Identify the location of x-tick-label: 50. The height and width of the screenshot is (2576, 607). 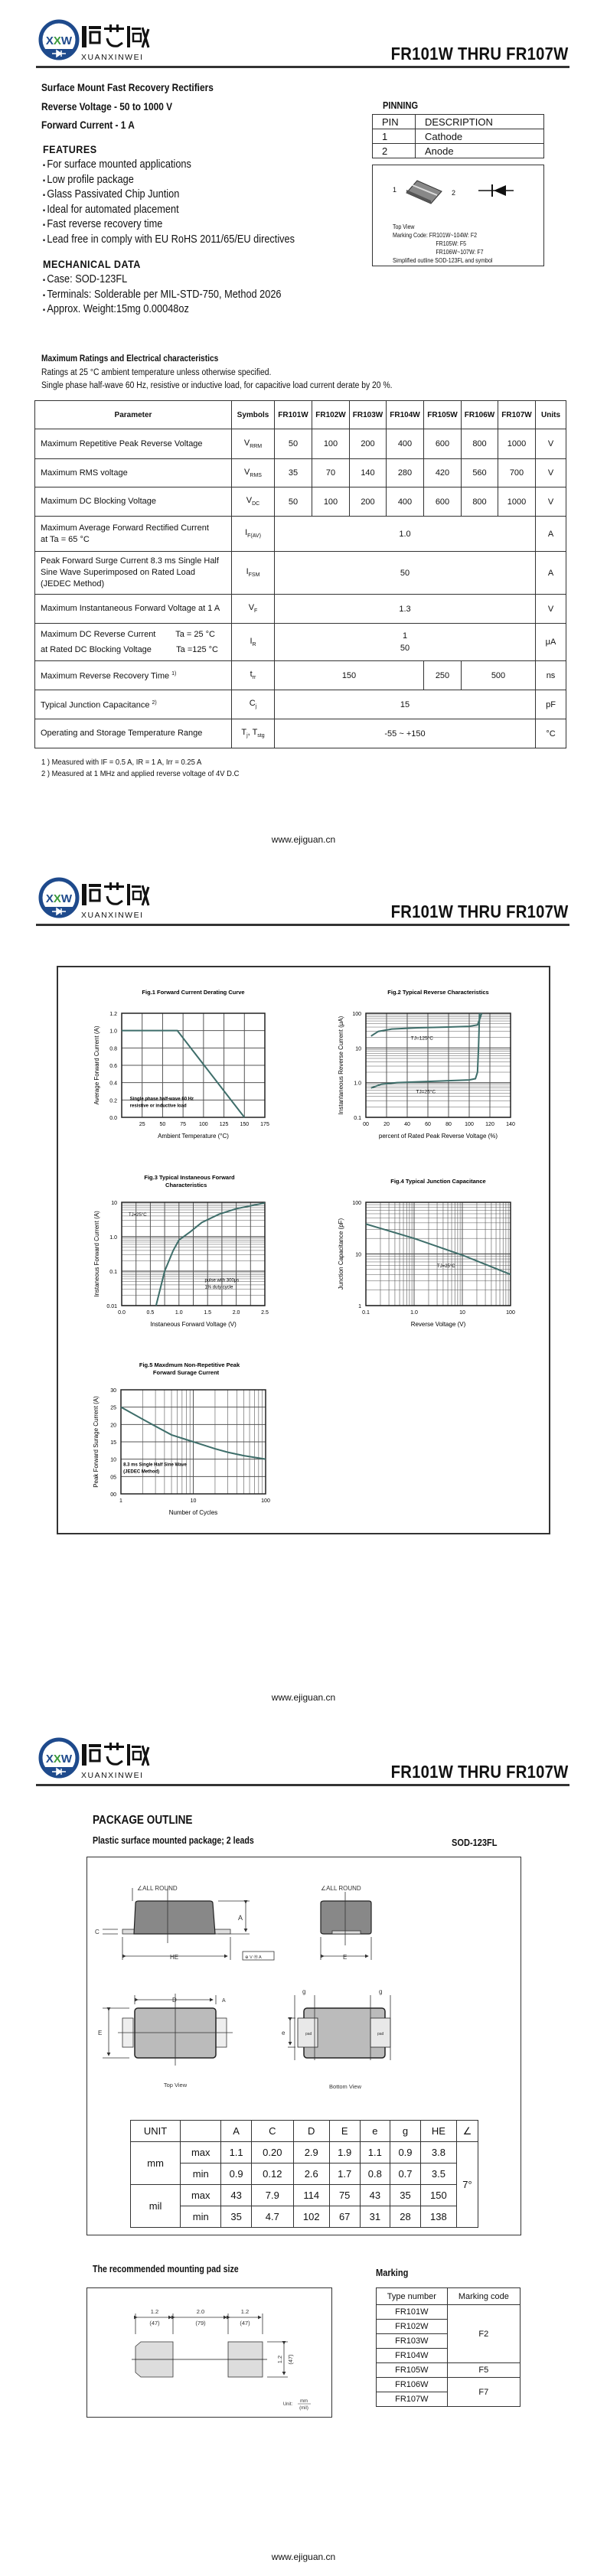
(163, 1124).